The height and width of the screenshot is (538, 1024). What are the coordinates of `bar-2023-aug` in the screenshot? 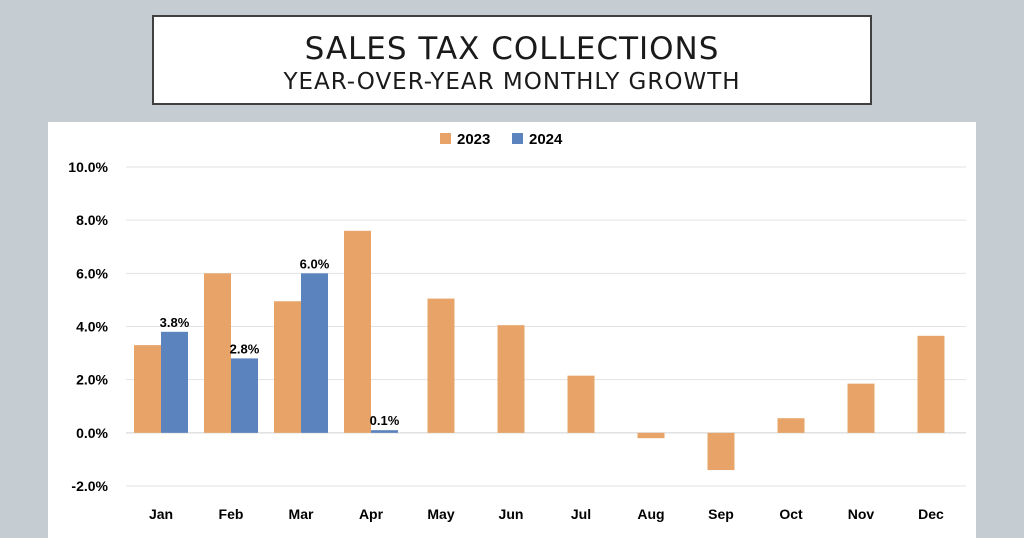 It's located at (651, 435).